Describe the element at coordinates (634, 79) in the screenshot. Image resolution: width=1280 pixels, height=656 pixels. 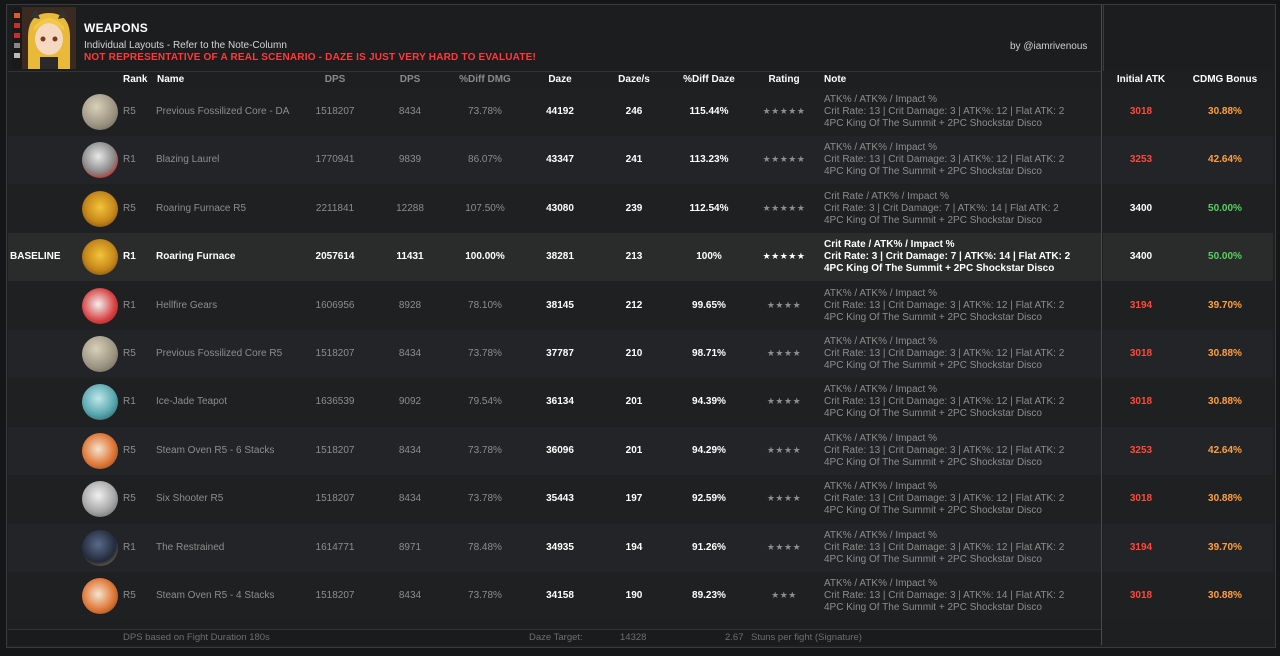
I see `col-daze-per-second-header: Daze/s` at that location.